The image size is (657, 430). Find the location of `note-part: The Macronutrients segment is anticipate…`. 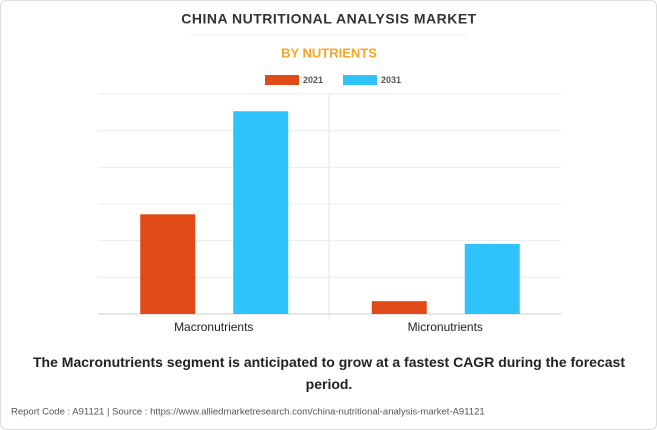

note-part: The Macronutrients segment is anticipate… is located at coordinates (329, 362).